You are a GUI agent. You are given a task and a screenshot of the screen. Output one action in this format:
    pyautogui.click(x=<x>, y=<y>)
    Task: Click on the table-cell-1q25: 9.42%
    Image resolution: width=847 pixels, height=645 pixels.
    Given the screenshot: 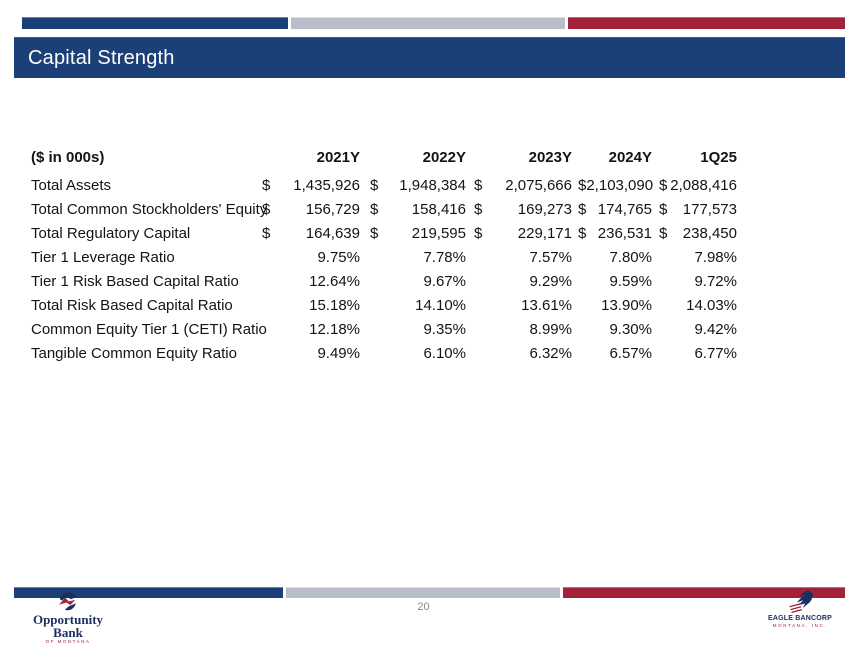 What is the action you would take?
    pyautogui.click(x=694, y=329)
    